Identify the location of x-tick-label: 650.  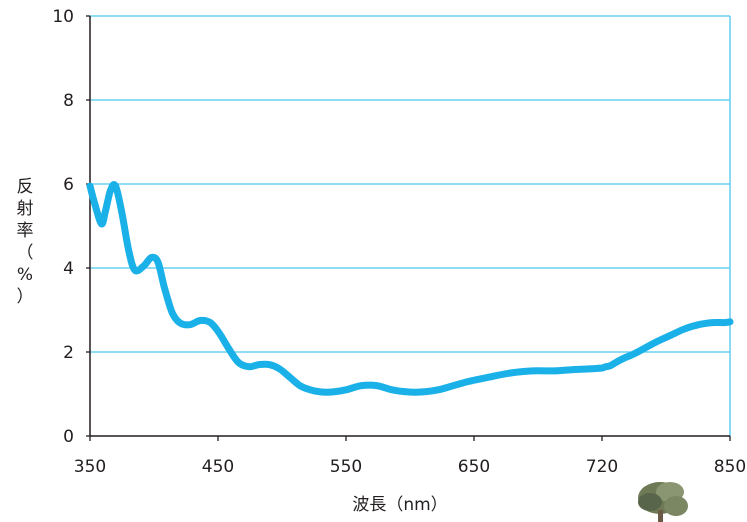
(474, 467).